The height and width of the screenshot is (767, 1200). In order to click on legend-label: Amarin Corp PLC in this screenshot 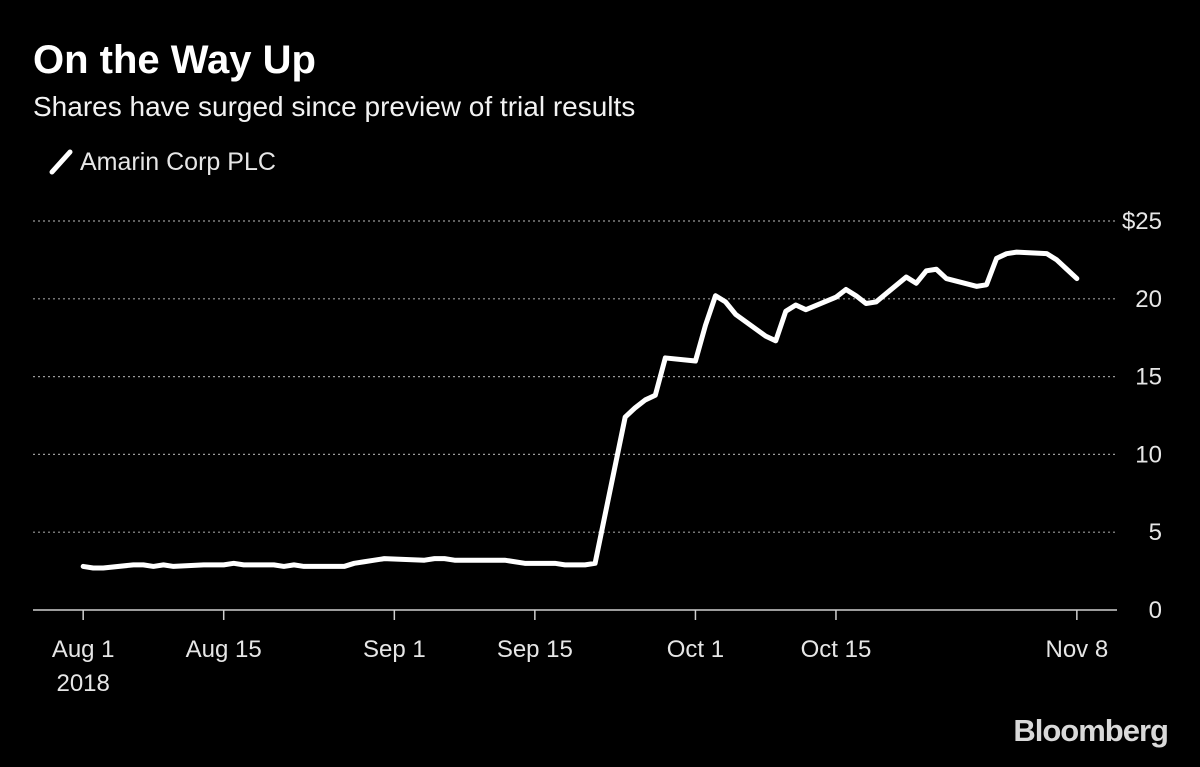, I will do `click(178, 162)`.